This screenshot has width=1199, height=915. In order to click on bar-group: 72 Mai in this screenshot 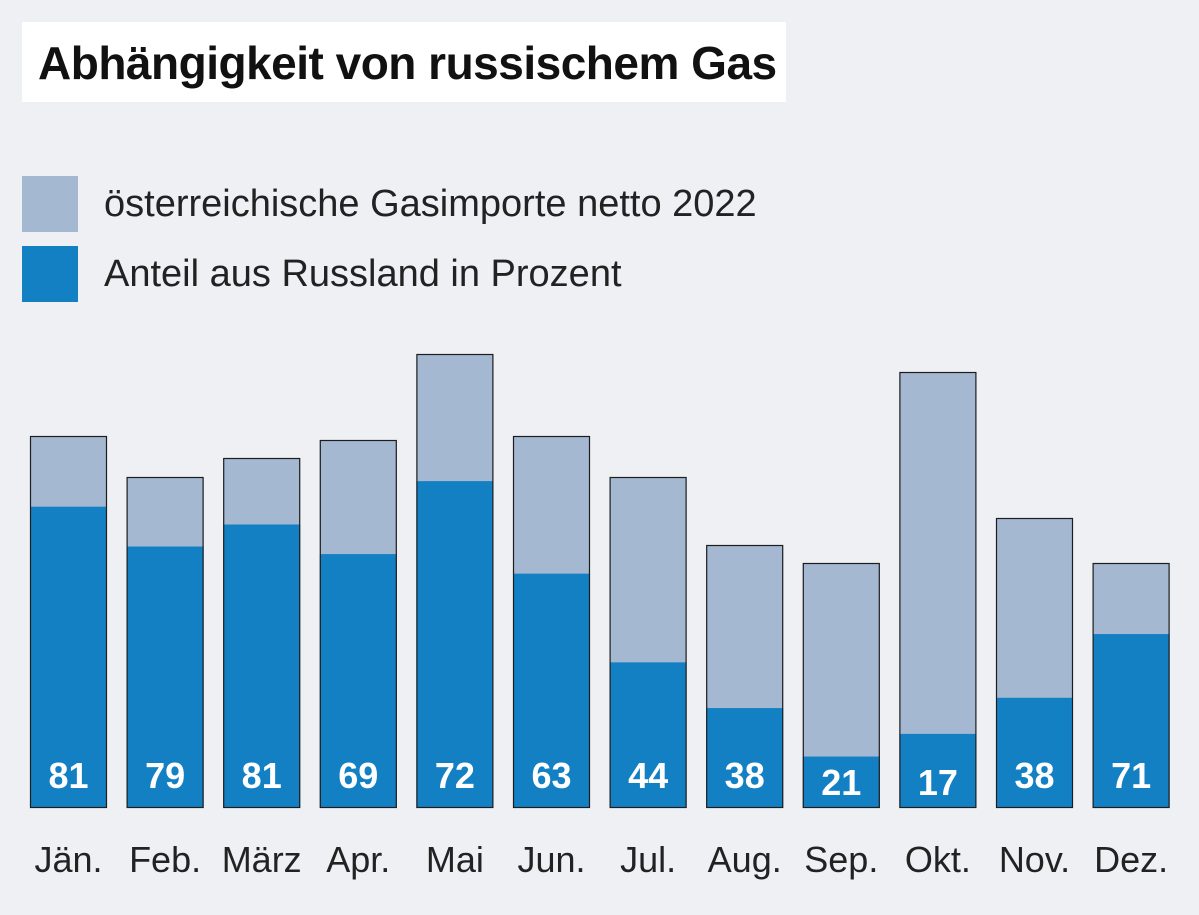, I will do `click(455, 616)`.